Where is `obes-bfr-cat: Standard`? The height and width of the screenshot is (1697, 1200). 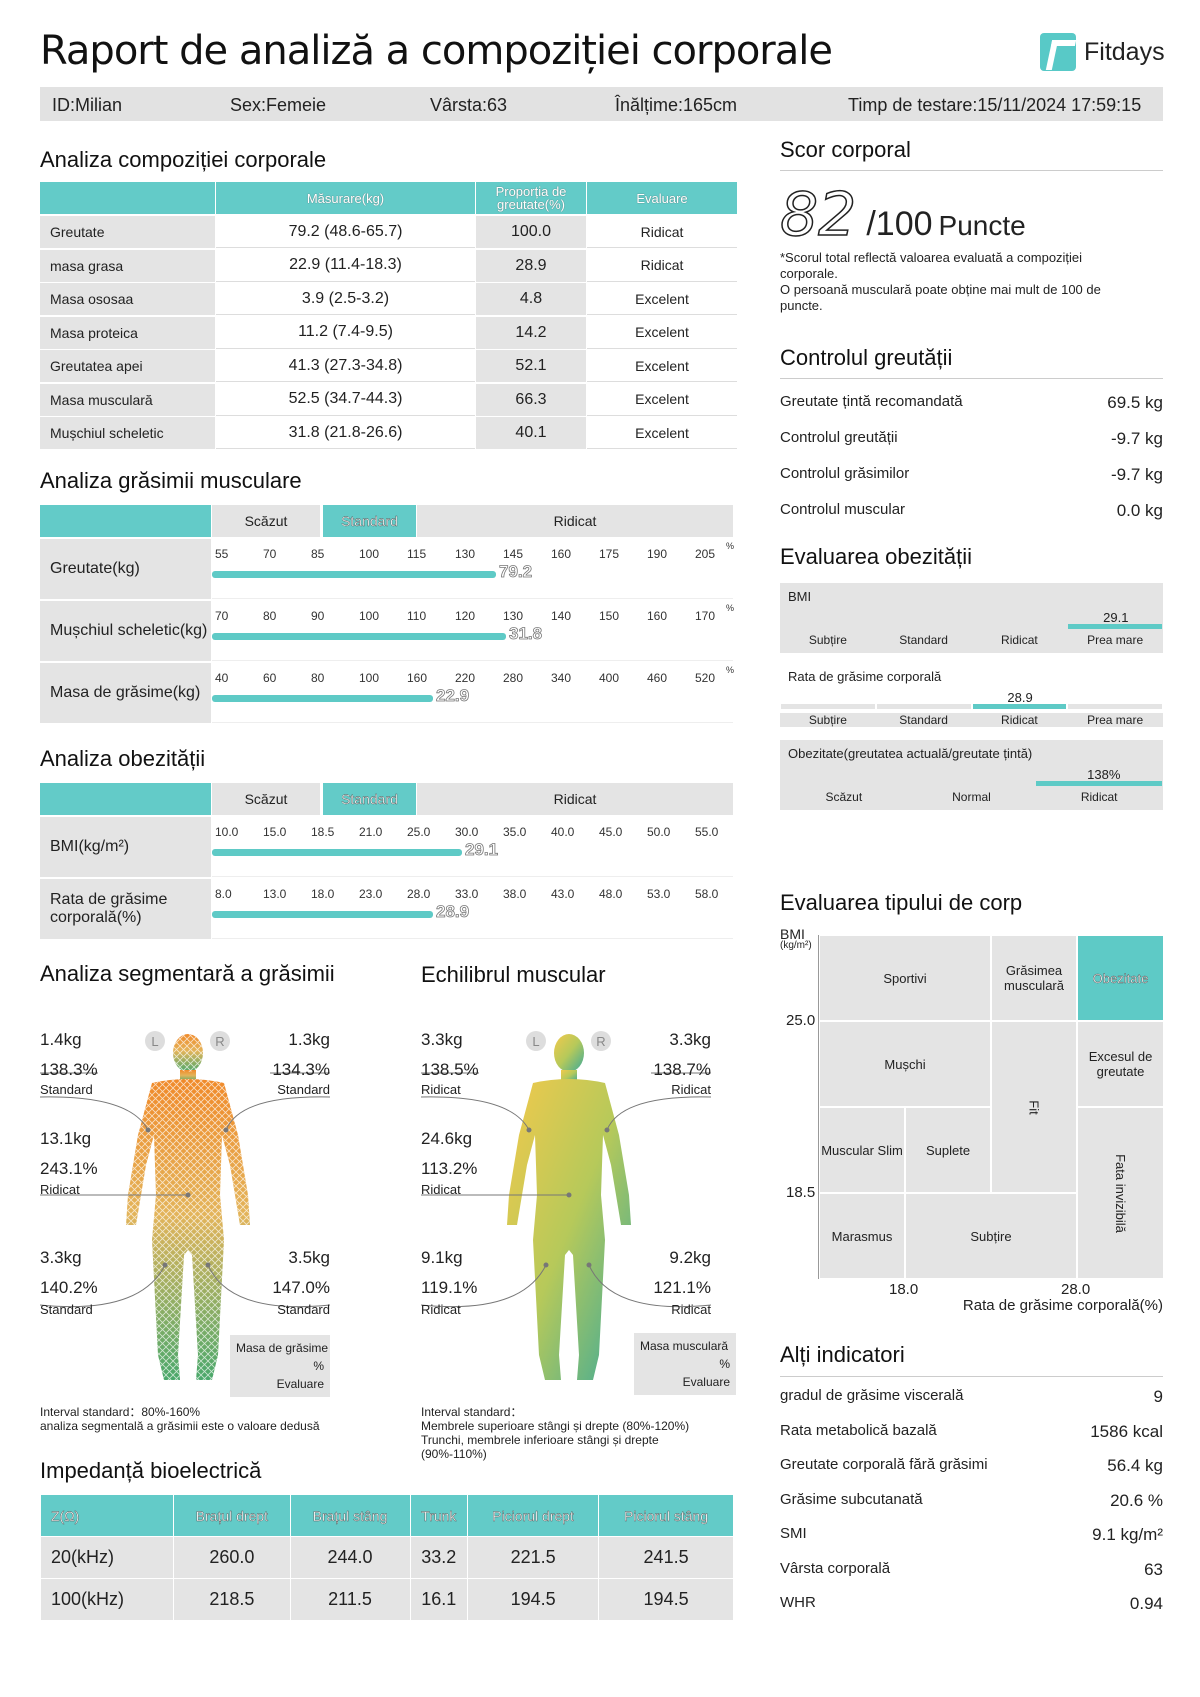 obes-bfr-cat: Standard is located at coordinates (923, 720).